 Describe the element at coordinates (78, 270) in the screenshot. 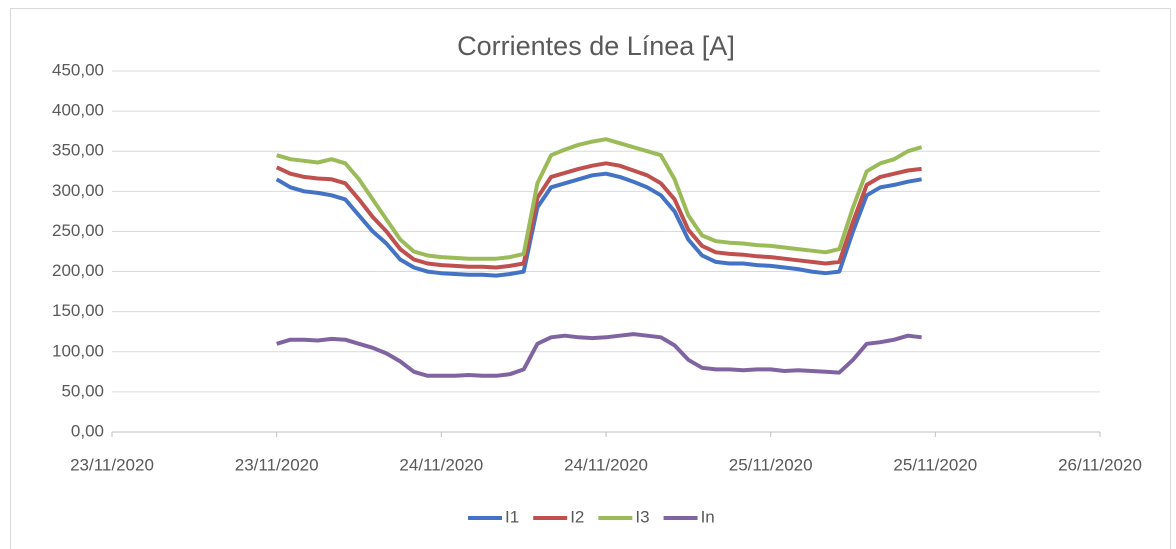

I see `y-tick-label: 200,00` at that location.